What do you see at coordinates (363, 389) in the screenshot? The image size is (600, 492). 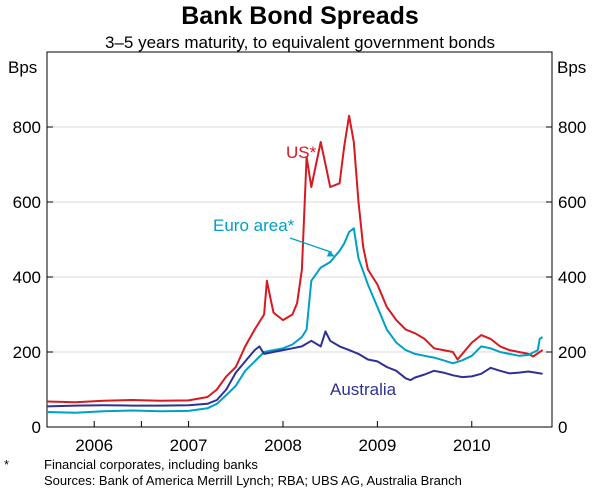 I see `annotation-australia: Australia` at bounding box center [363, 389].